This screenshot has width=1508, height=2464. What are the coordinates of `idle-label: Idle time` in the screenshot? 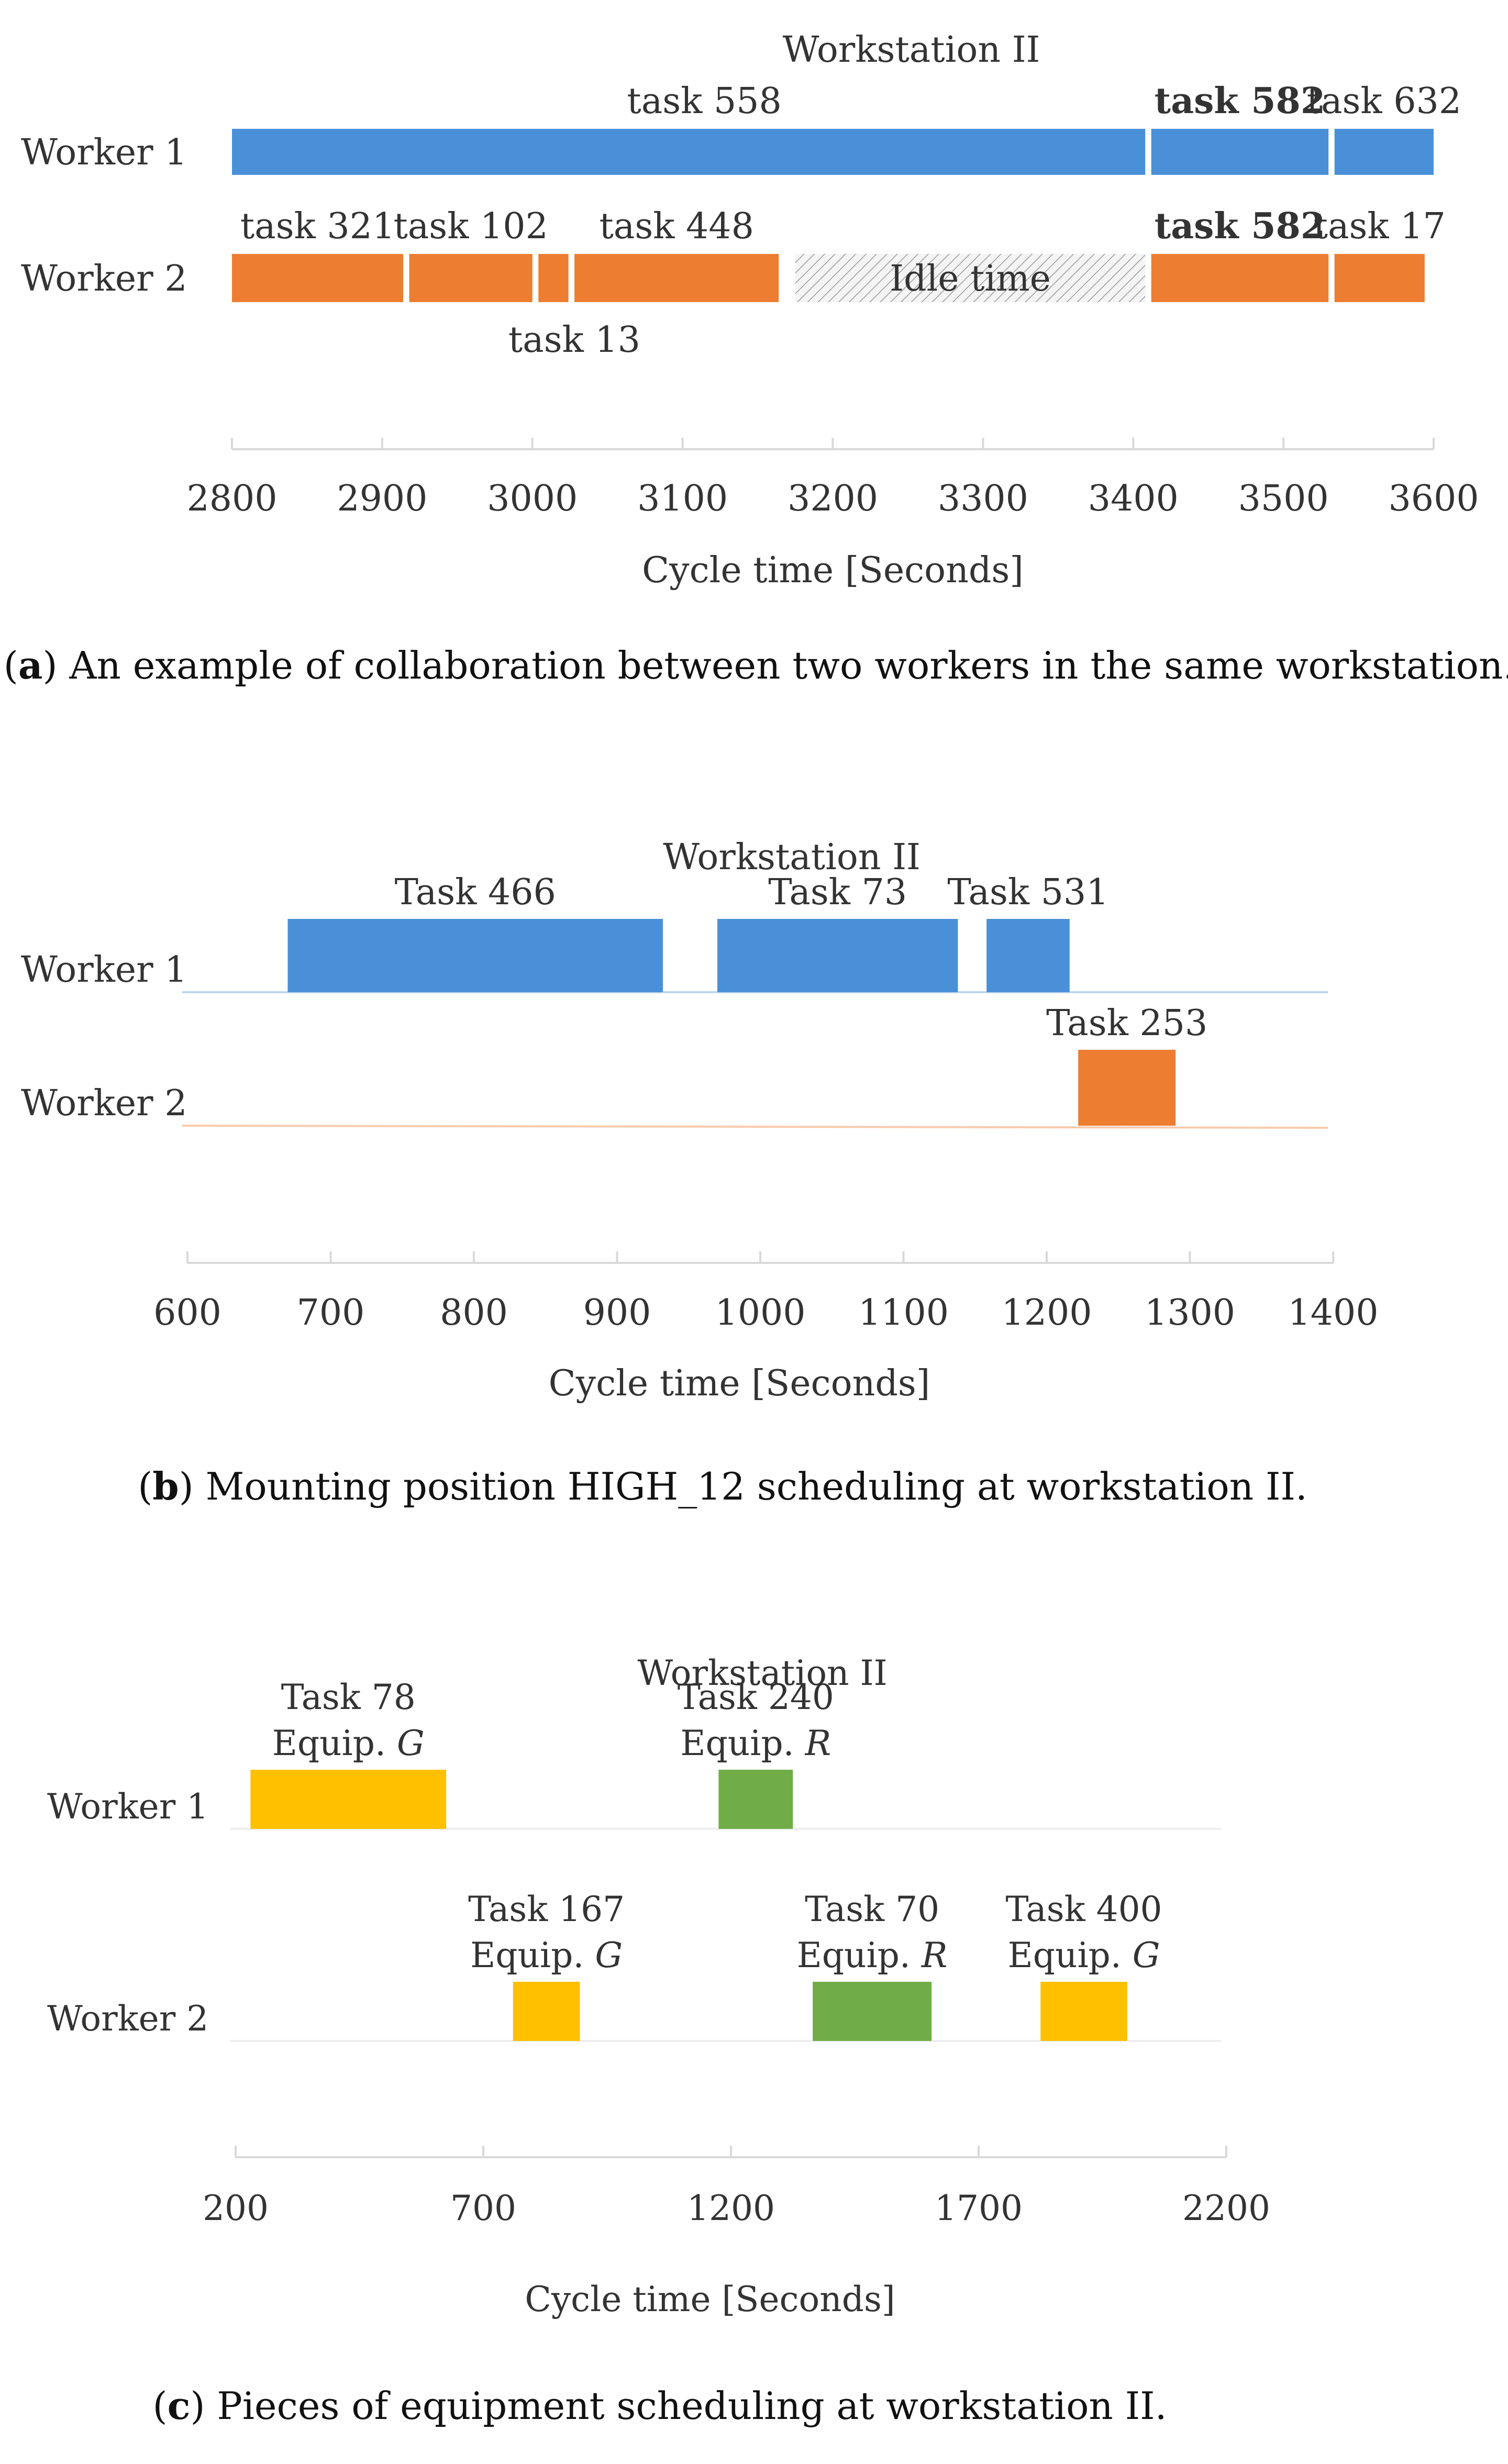 It's located at (970, 278).